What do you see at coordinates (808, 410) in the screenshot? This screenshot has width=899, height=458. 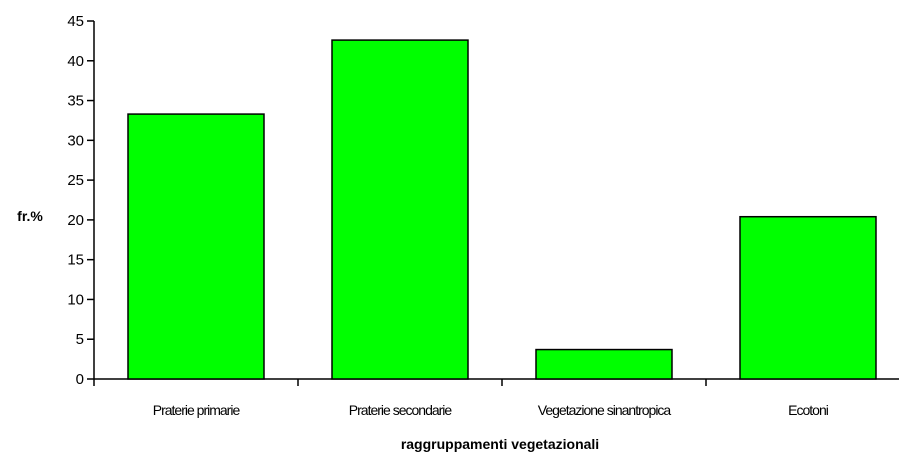 I see `x-category-label: Ecotoni` at bounding box center [808, 410].